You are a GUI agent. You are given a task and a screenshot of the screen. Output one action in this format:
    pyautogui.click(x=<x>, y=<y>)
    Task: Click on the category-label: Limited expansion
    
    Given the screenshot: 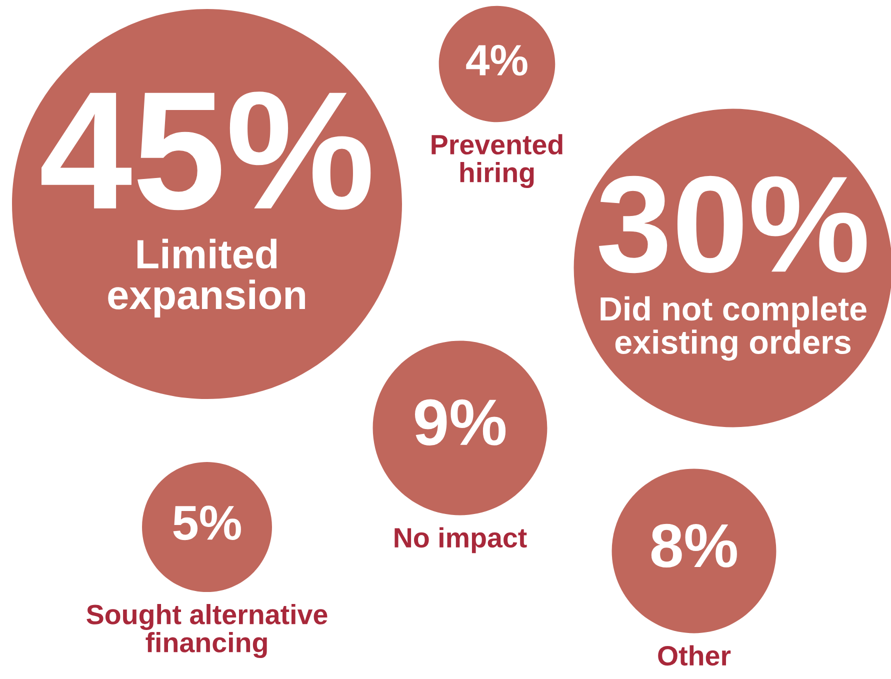 What is the action you would take?
    pyautogui.click(x=206, y=278)
    